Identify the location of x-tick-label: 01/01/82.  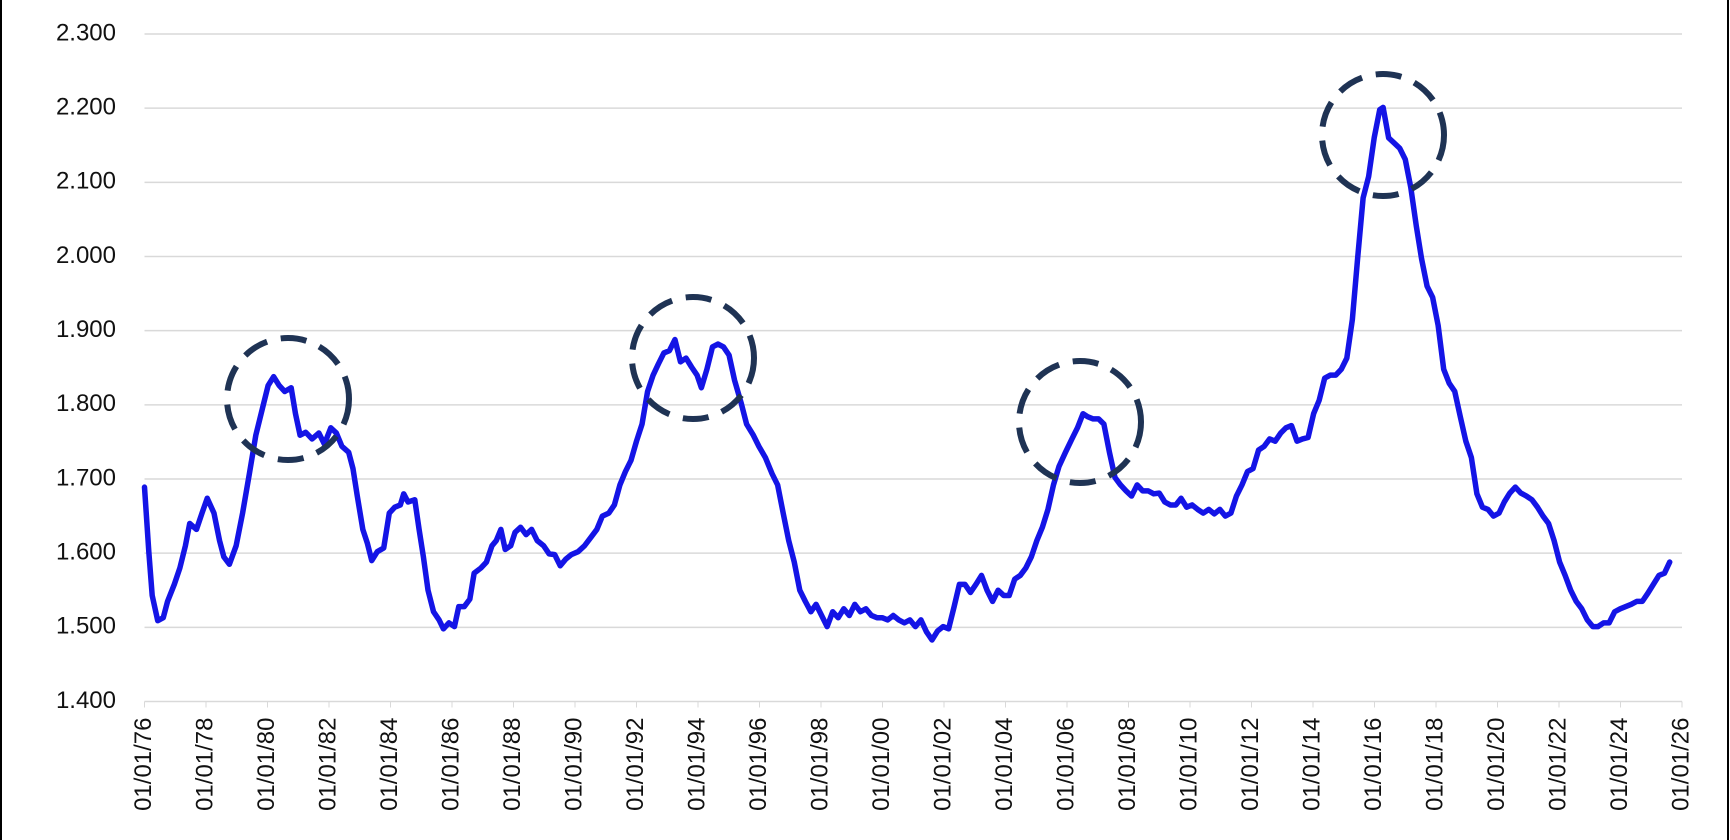
(327, 764).